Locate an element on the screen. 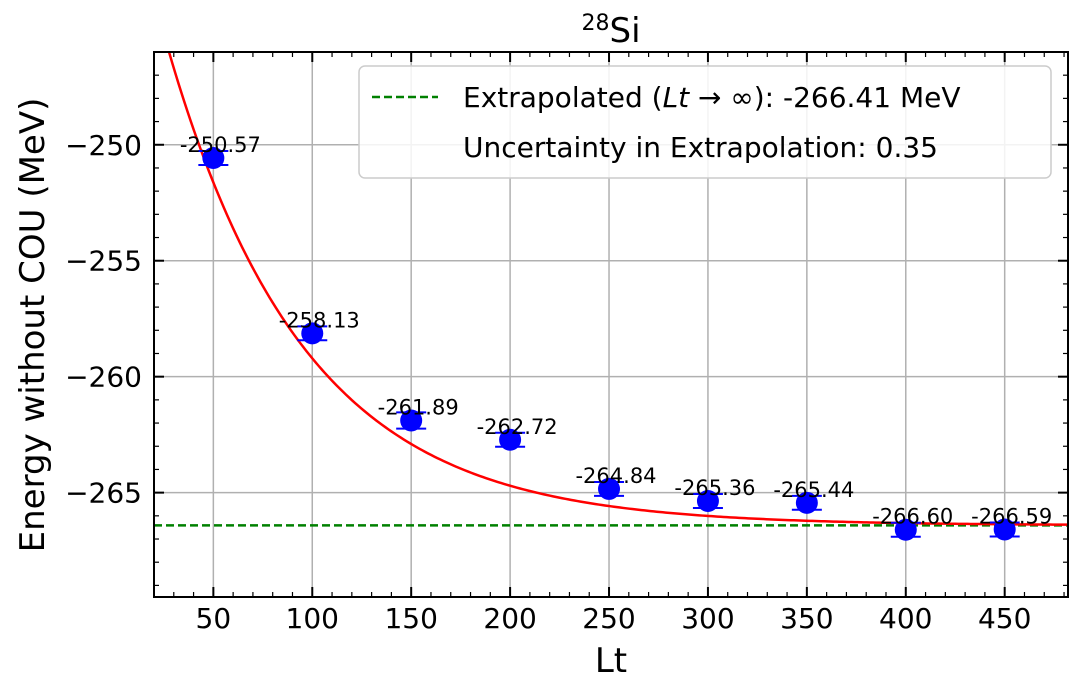 The image size is (1080, 693). data-label: -264.84 is located at coordinates (615, 476).